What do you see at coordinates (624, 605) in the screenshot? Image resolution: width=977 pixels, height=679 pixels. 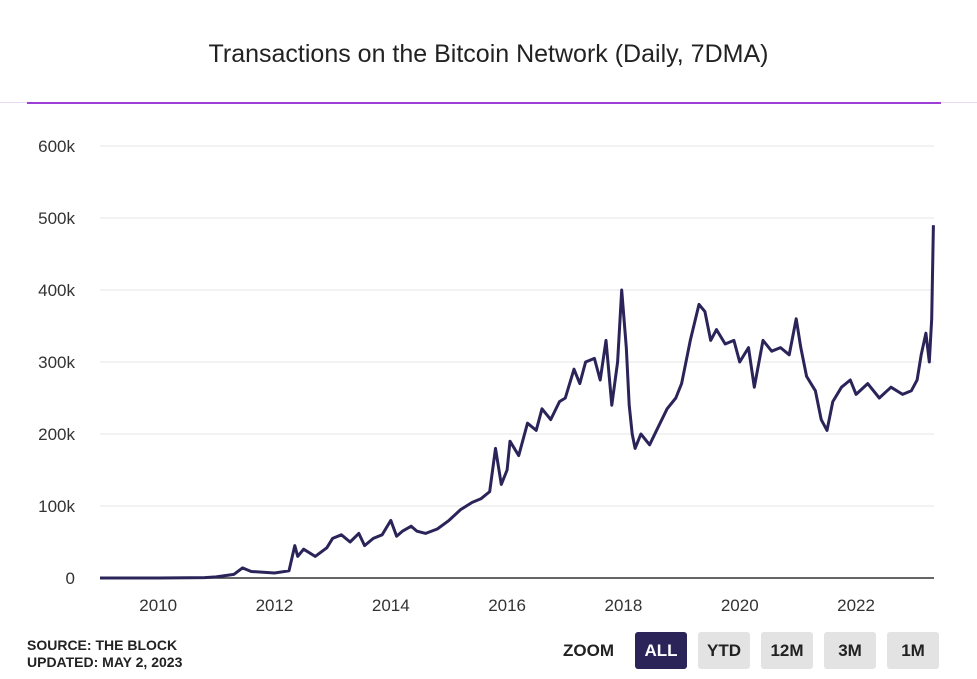 I see `x-tick-label: 2018` at bounding box center [624, 605].